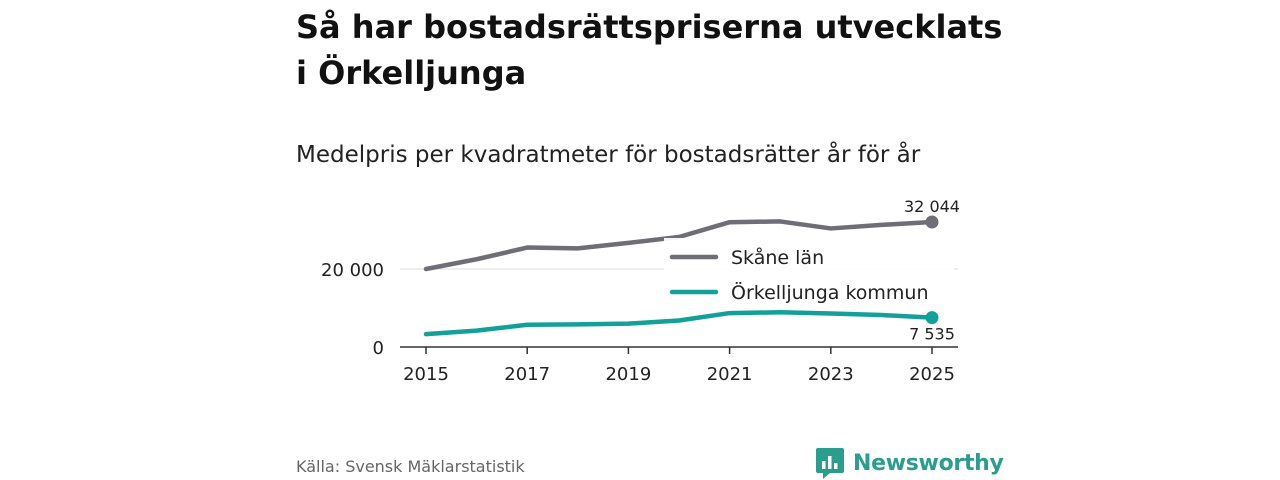  What do you see at coordinates (527, 374) in the screenshot?
I see `x-tick-label: 2017` at bounding box center [527, 374].